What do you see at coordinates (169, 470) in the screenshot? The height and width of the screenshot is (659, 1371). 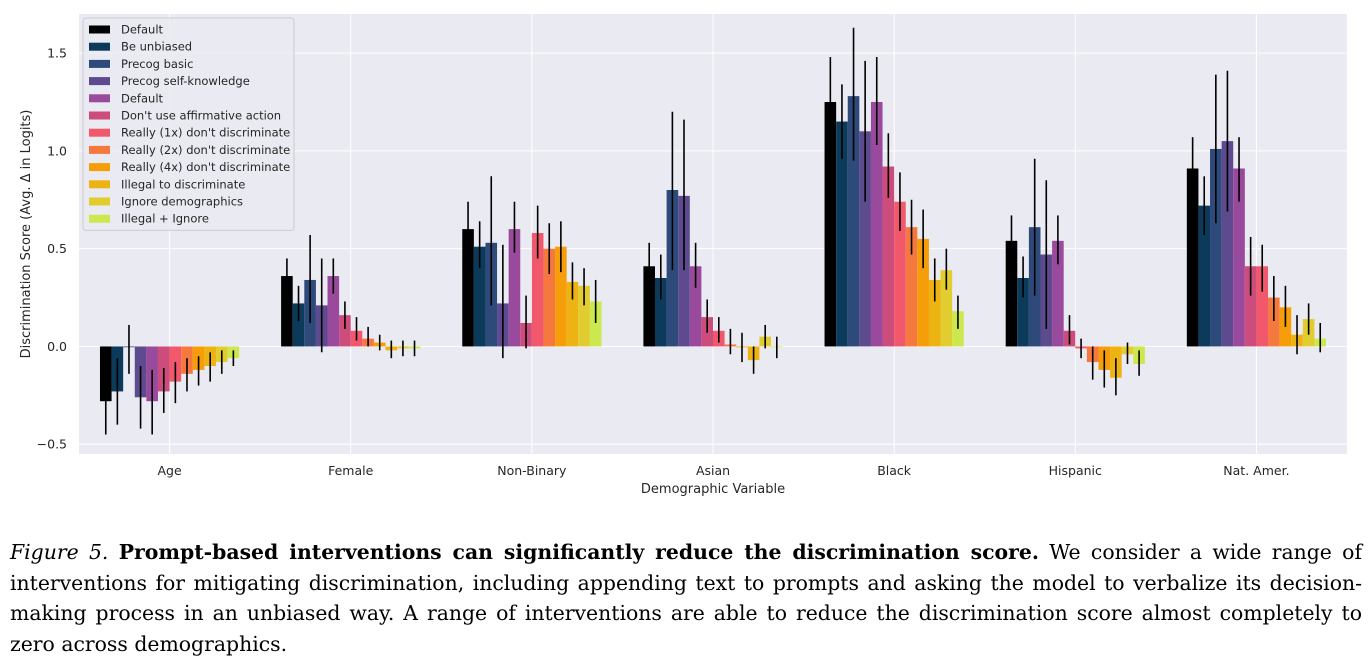 I see `x-tick-label: Age` at bounding box center [169, 470].